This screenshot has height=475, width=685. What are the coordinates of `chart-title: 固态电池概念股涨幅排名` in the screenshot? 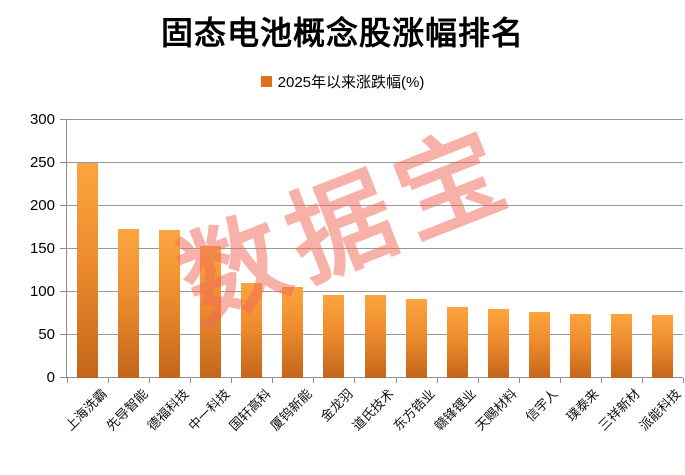 It's located at (342, 33).